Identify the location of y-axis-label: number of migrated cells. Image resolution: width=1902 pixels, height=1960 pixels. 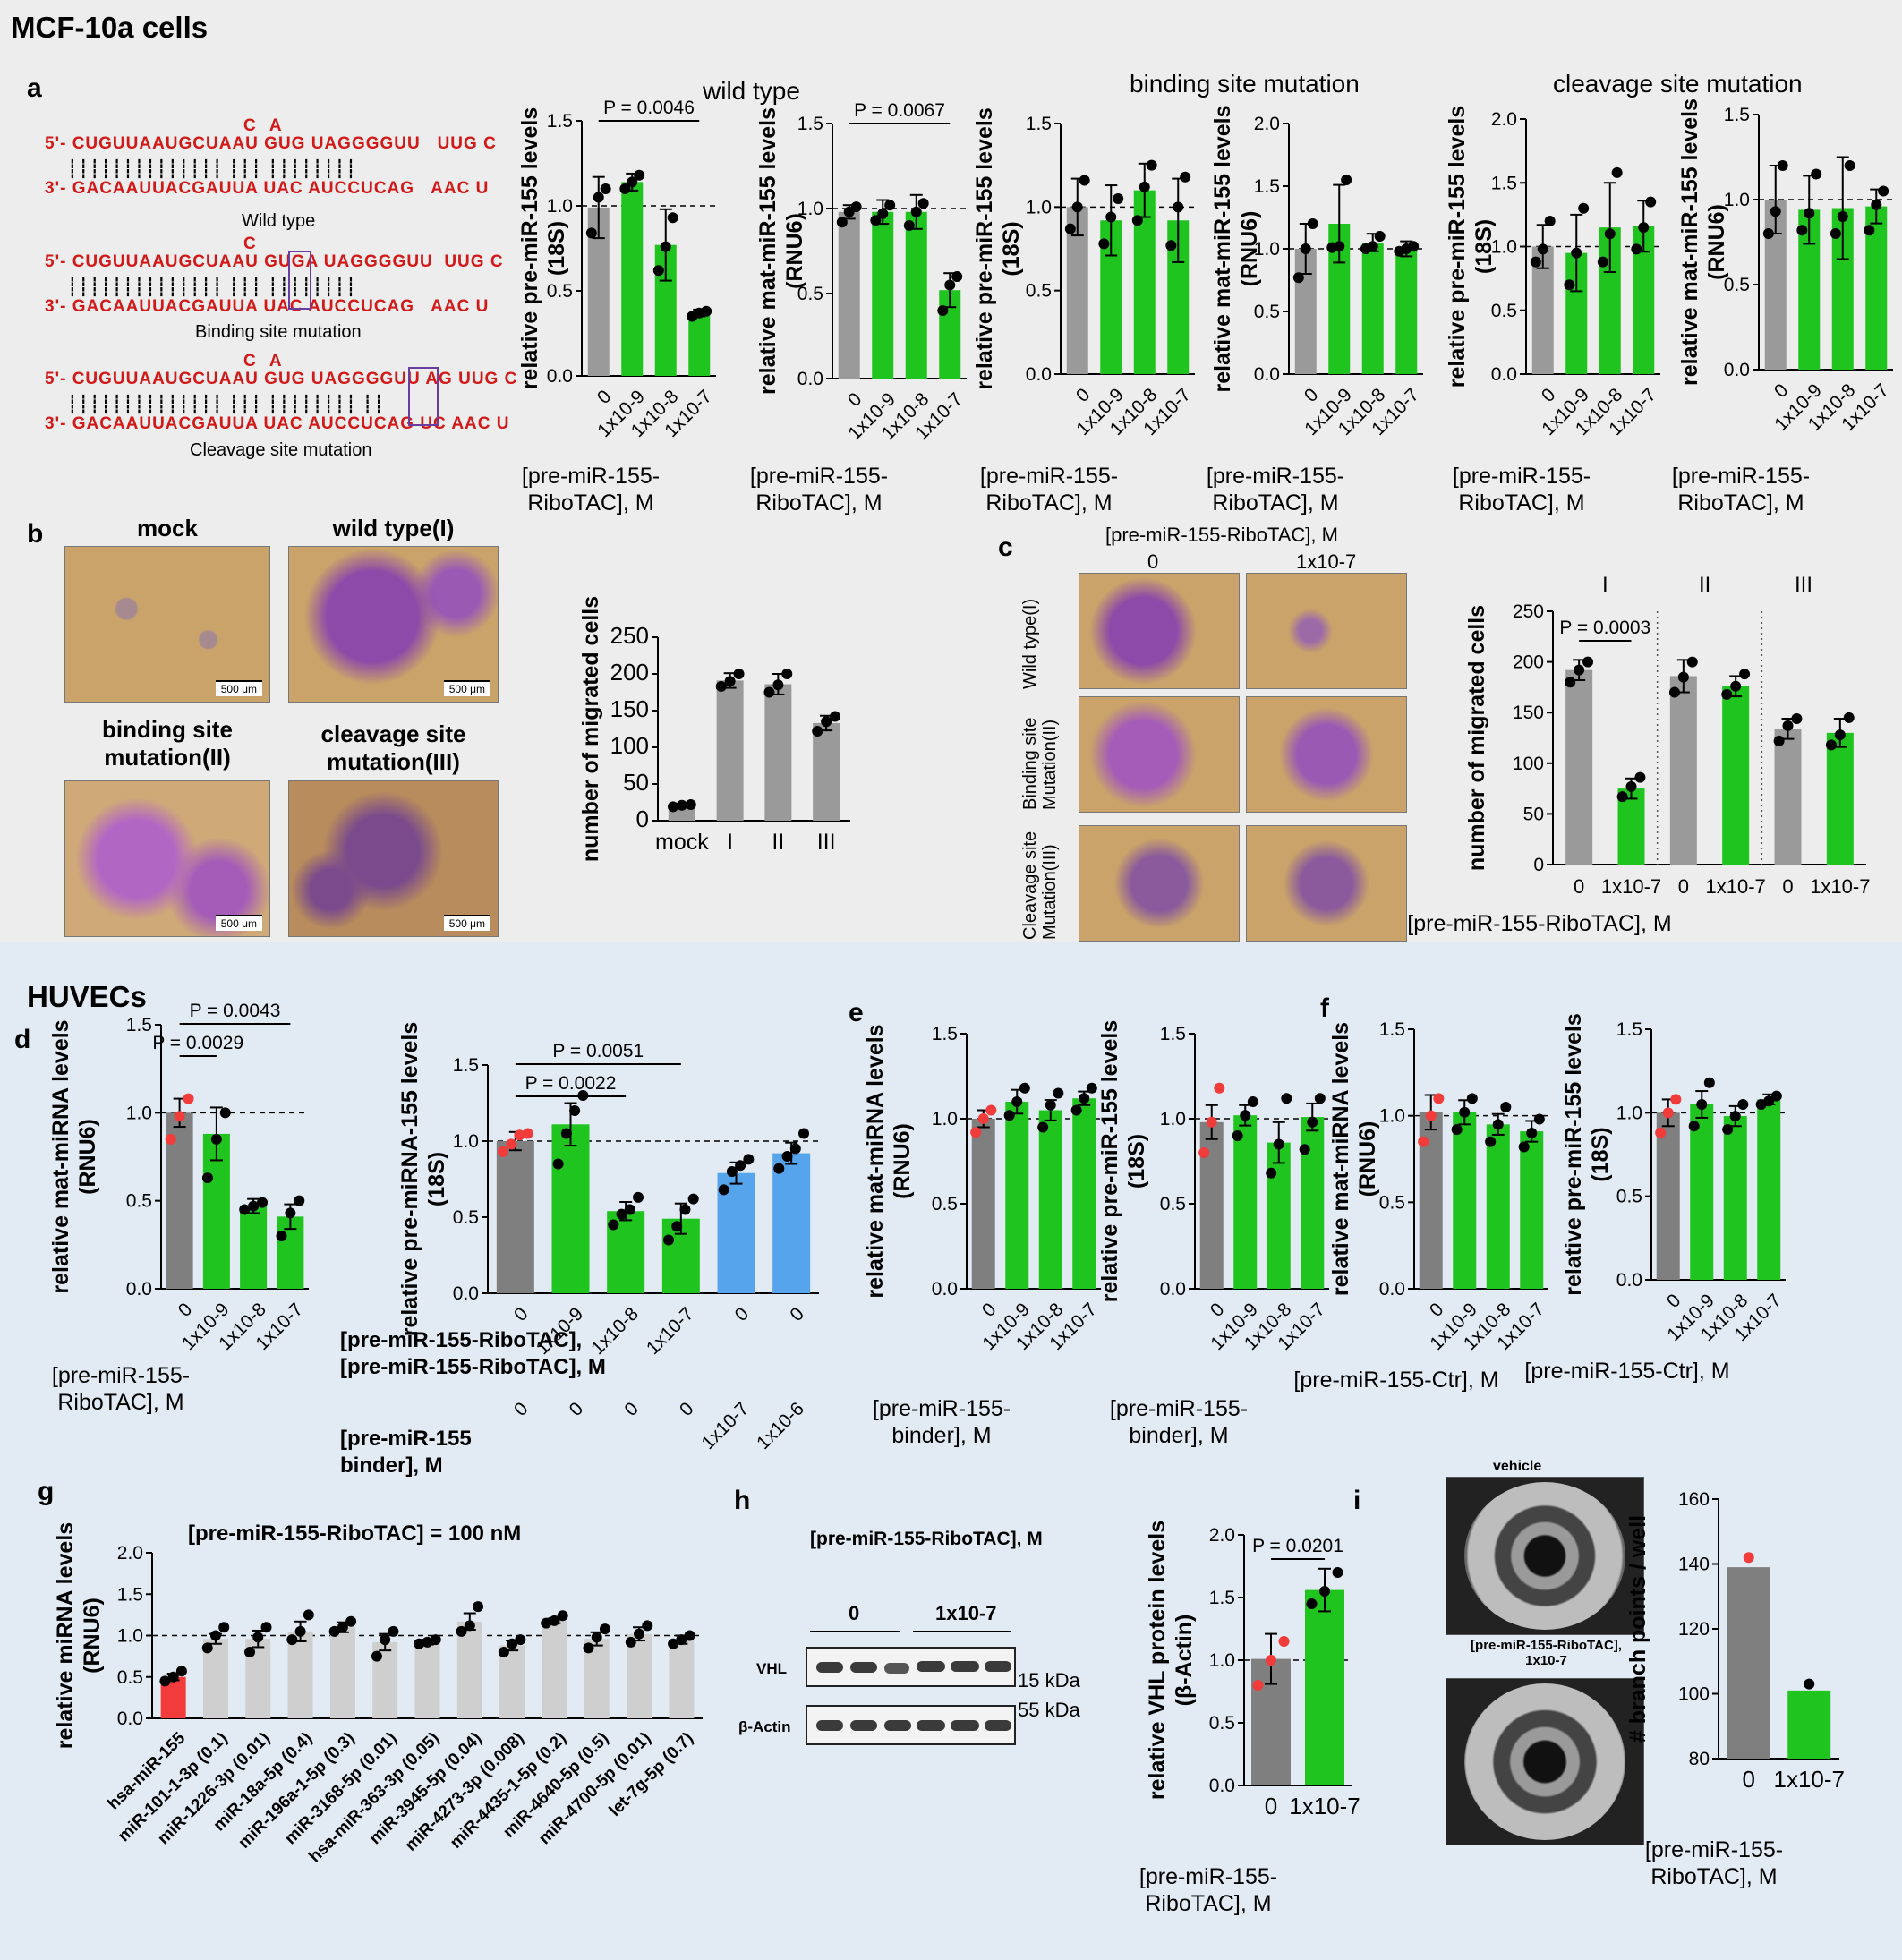
(590, 729).